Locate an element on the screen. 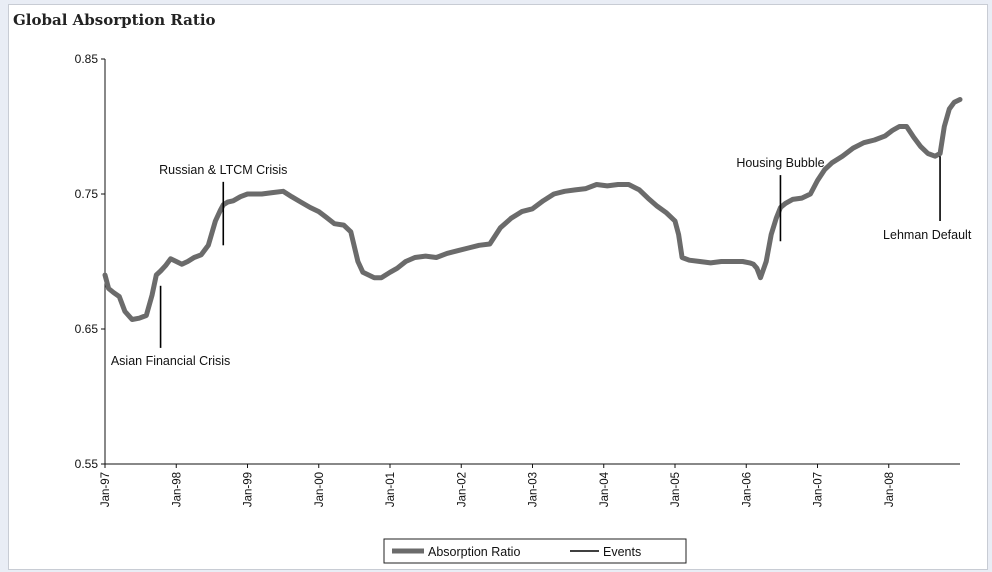 The width and height of the screenshot is (992, 572). x-tick-label: Jan-07 is located at coordinates (819, 489).